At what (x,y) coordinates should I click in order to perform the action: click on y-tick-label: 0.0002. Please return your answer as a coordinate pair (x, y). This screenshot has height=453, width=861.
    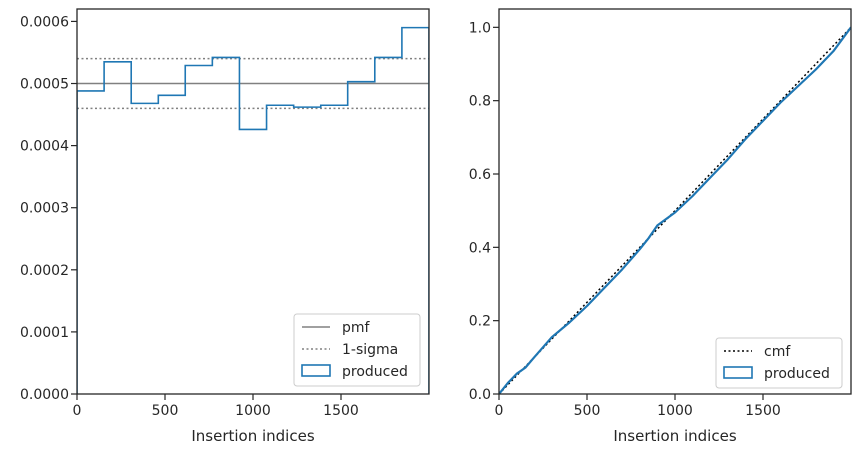
    Looking at the image, I should click on (44, 271).